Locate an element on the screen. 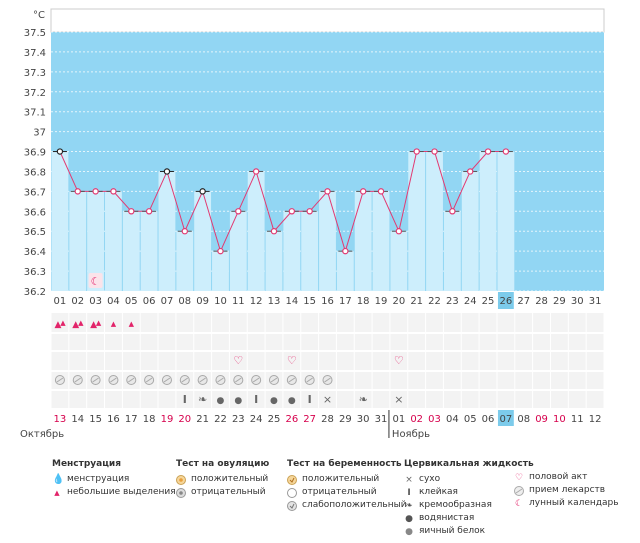  y-tick-label: 36.9 is located at coordinates (35, 153).